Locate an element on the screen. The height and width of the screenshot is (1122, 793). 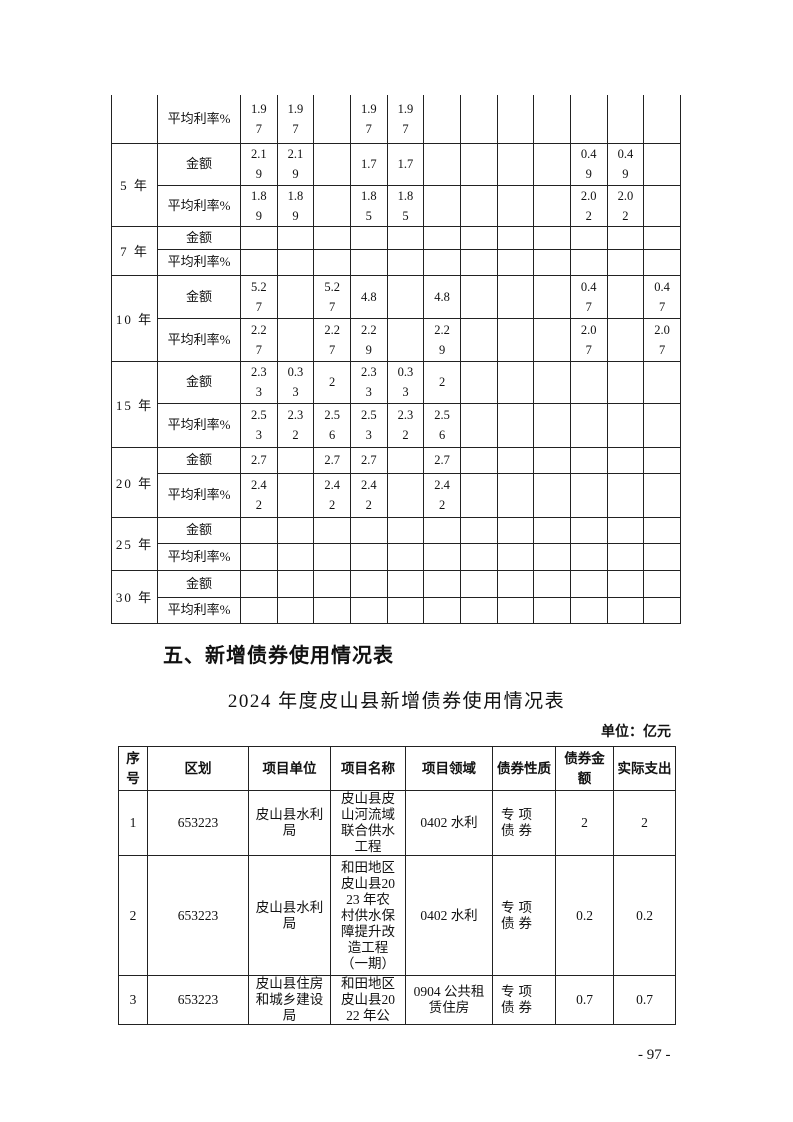
nature-cell: 专项债券 is located at coordinates (524, 915).